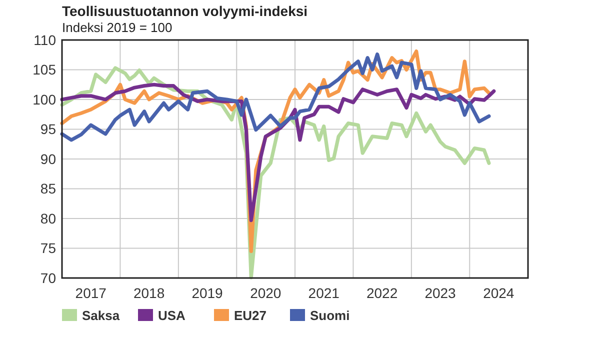 The height and width of the screenshot is (341, 605). Describe the element at coordinates (149, 293) in the screenshot. I see `x-tick-label: 2018` at that location.